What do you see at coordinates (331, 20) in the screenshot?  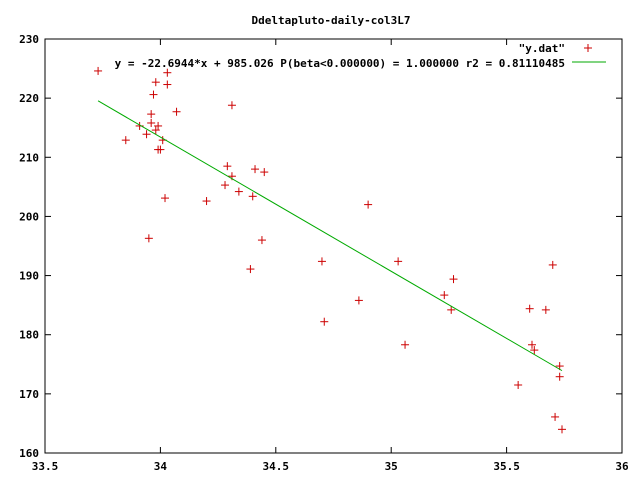 I see `chart-title: Ddeltapluto-daily-col3L7` at bounding box center [331, 20].